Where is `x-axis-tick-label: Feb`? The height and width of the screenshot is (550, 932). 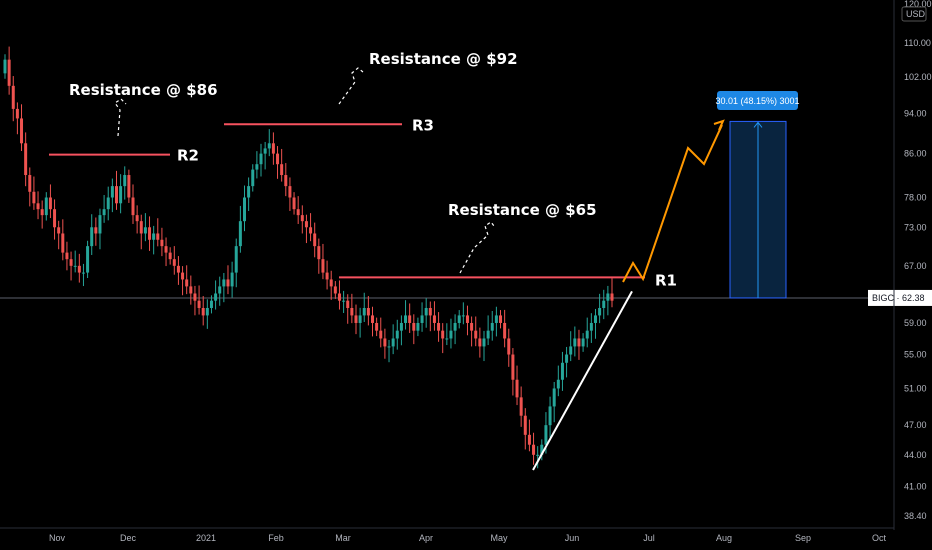 x-axis-tick-label: Feb is located at coordinates (276, 538).